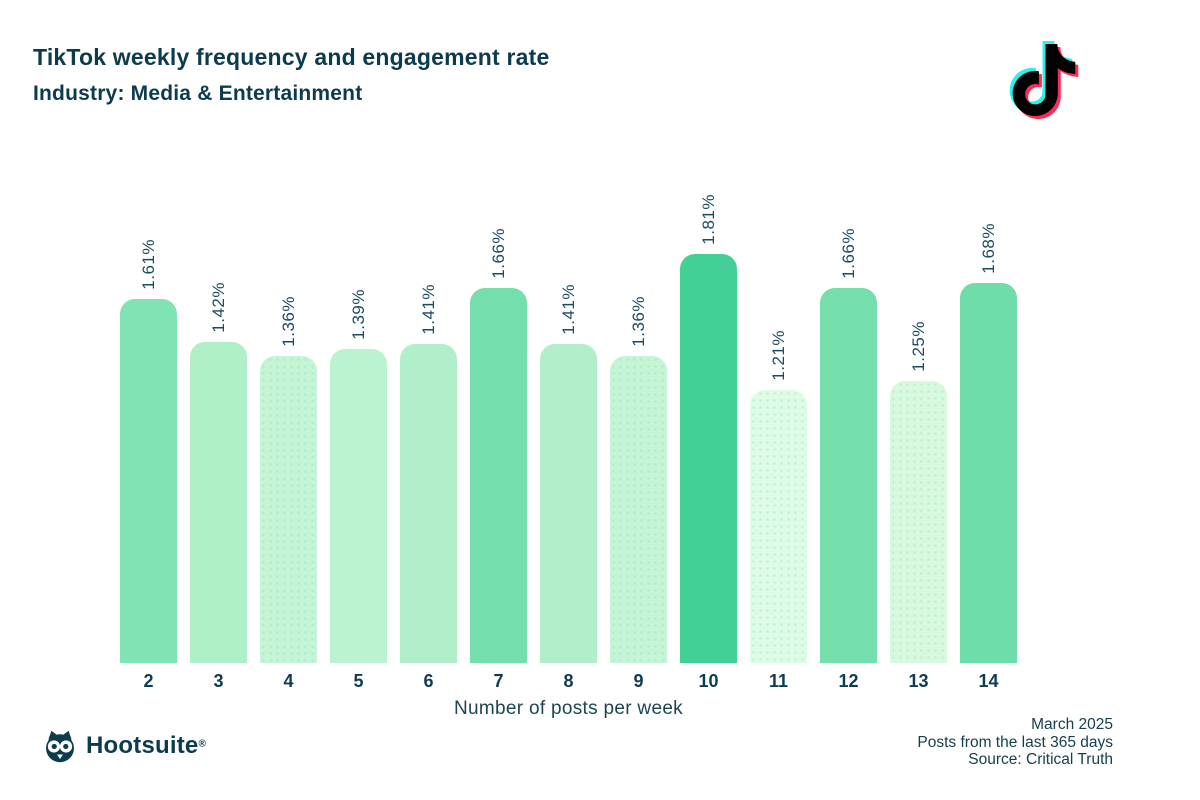 This screenshot has width=1200, height=800. What do you see at coordinates (202, 744) in the screenshot?
I see `registered-mark: ®` at bounding box center [202, 744].